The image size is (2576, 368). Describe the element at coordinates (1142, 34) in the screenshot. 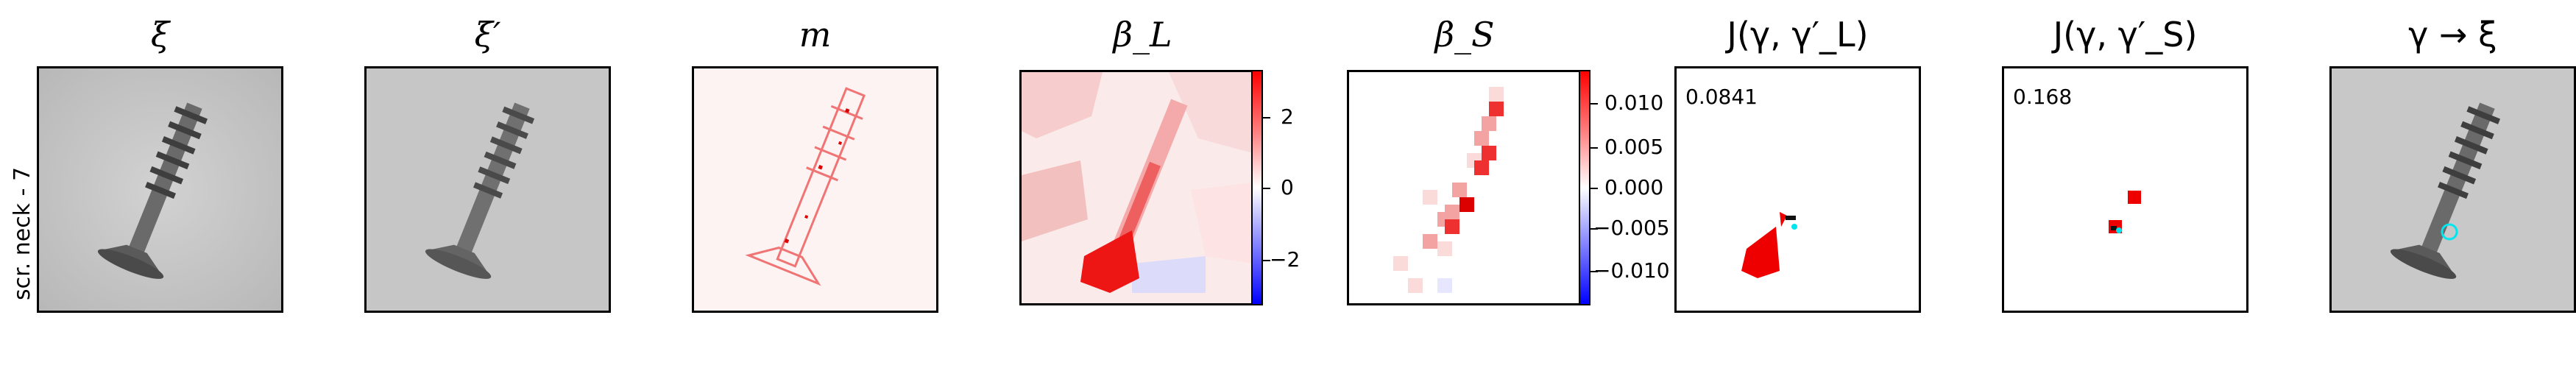

I see `panel-title-beta-l: β_L` at that location.